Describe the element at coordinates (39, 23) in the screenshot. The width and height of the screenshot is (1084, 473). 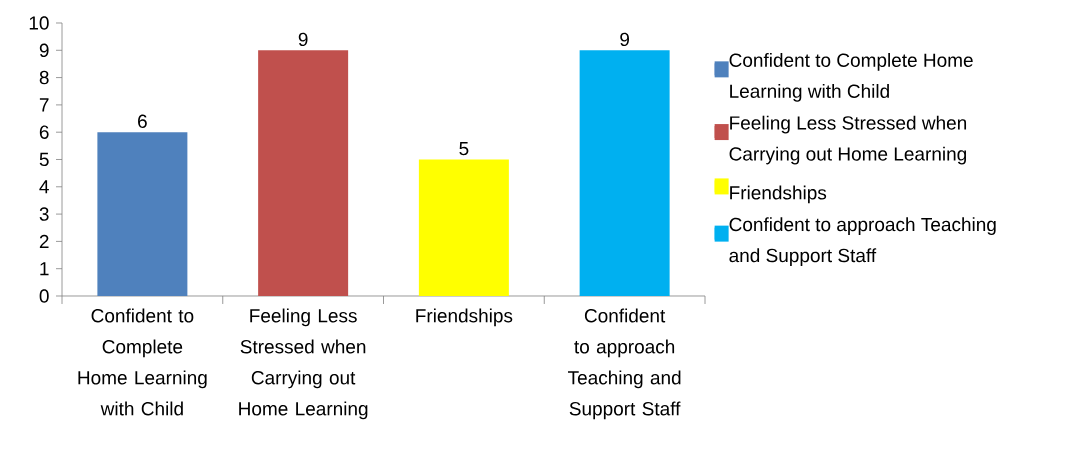
I see `y-tick-label: 10` at that location.